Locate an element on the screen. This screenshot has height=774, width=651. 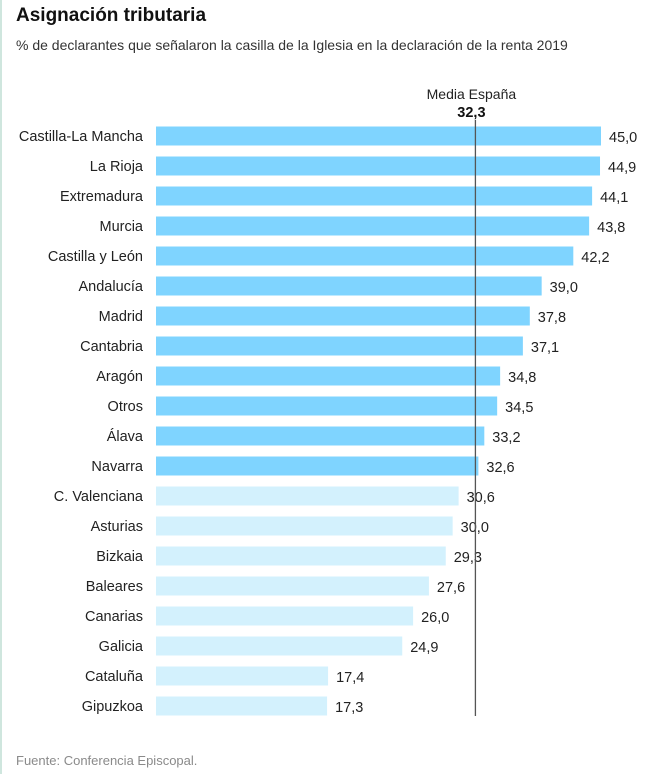
value-label: 45,0 is located at coordinates (623, 138).